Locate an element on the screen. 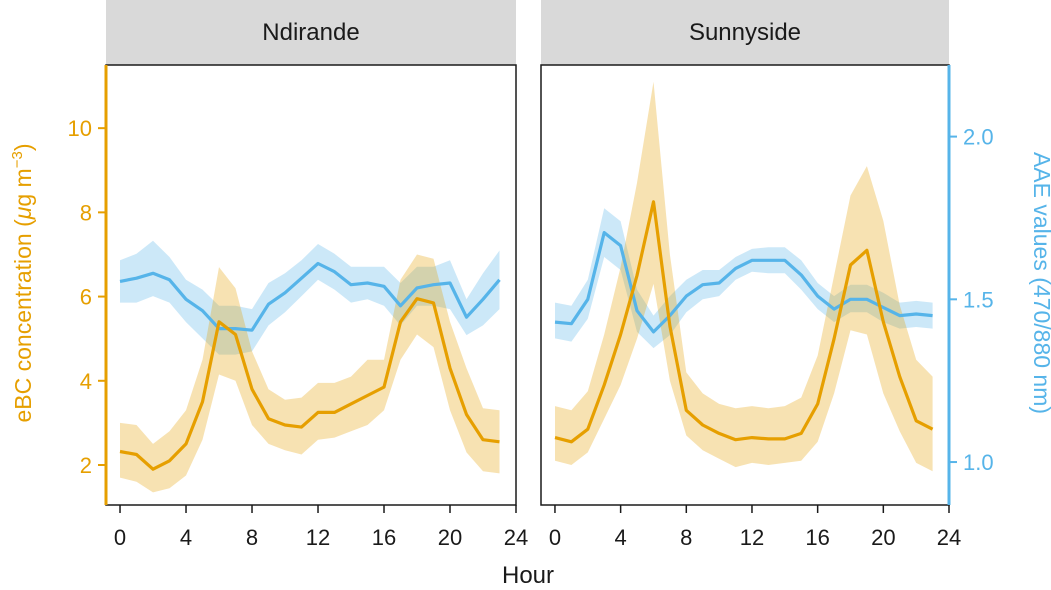 The image size is (1051, 590). x-axis-title: Hour is located at coordinates (528, 575).